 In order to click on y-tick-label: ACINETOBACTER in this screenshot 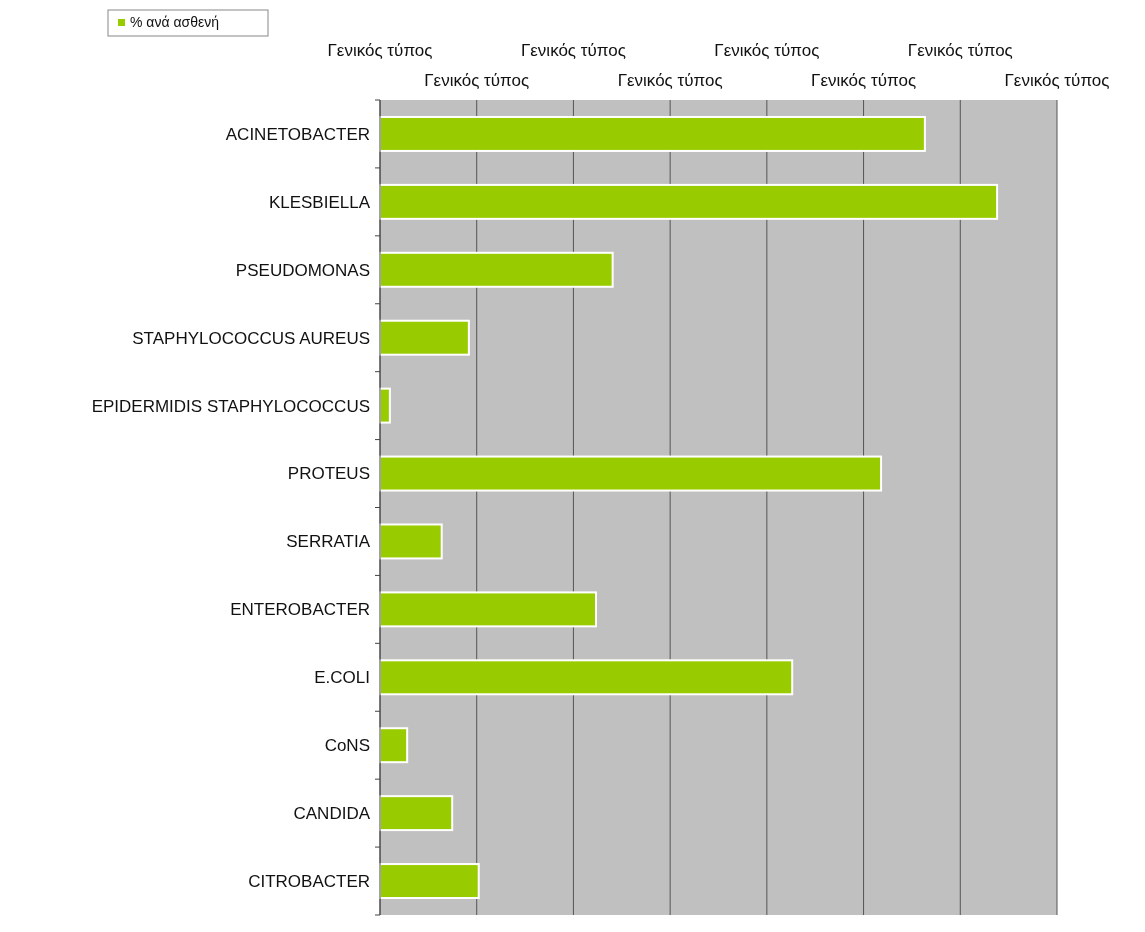, I will do `click(297, 134)`.